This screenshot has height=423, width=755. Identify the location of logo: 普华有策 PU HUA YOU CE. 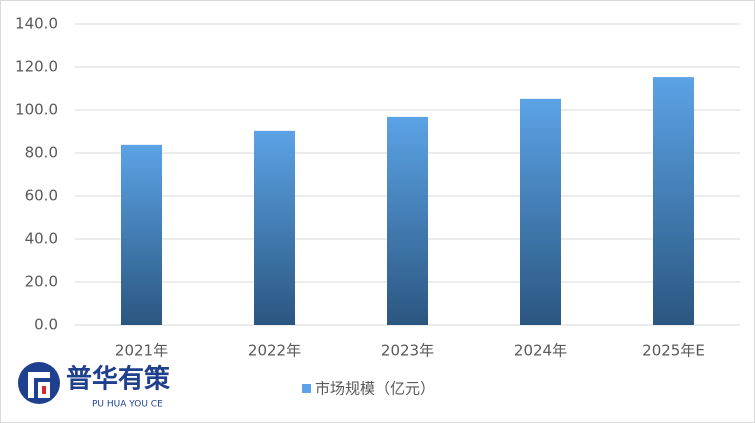
(94, 386).